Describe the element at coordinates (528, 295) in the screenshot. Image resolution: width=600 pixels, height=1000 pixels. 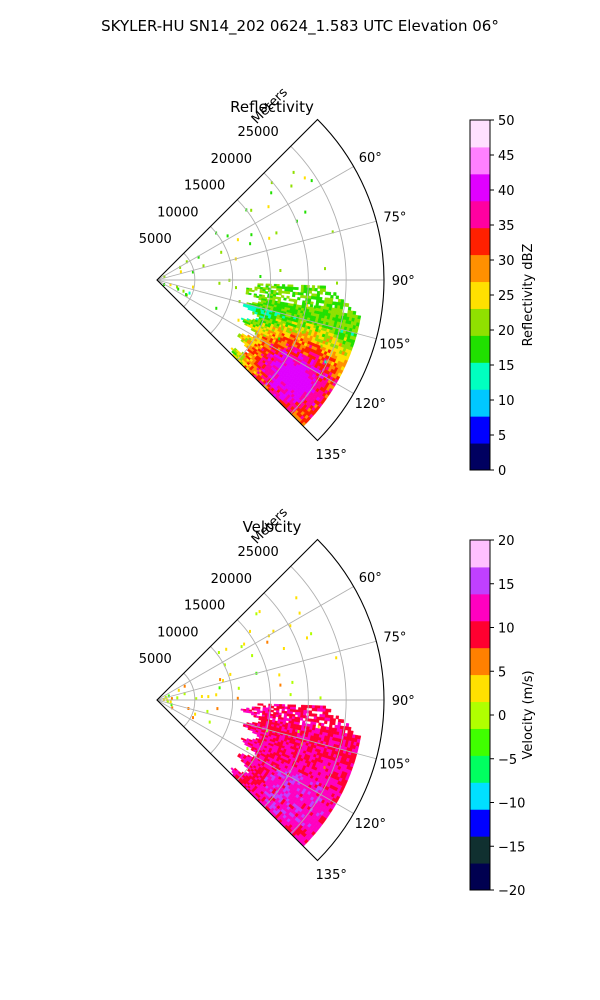
I see `colorbar-label: Reflectivity dBZ` at that location.